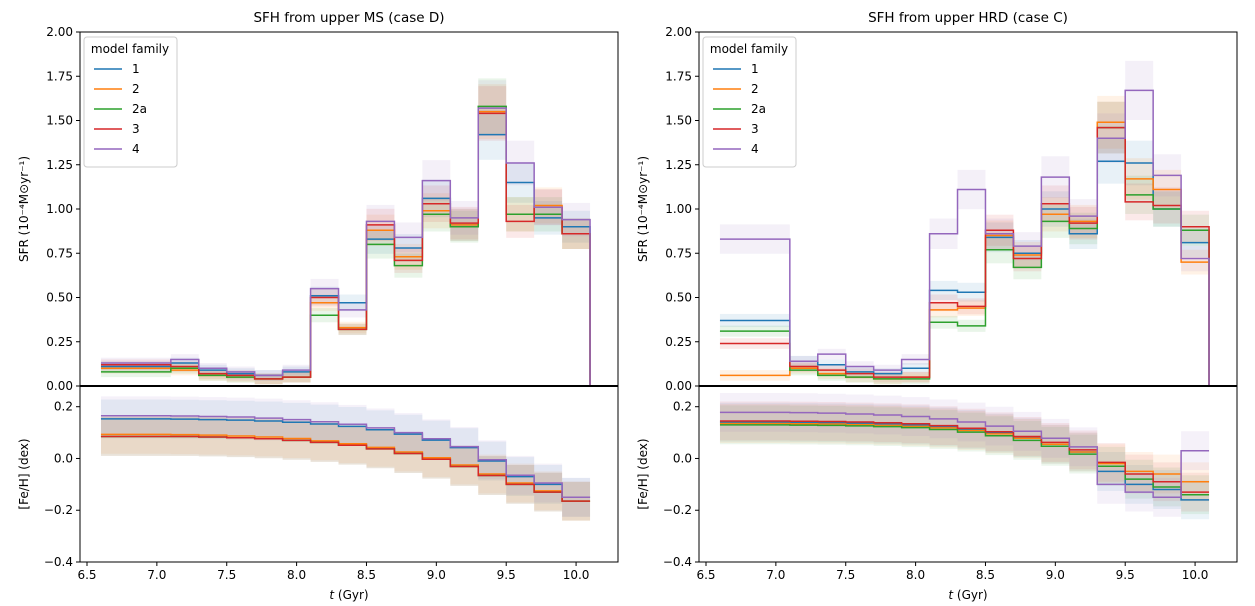 This screenshot has height=606, width=1255. What do you see at coordinates (348, 18) in the screenshot?
I see `chart-title: SFH from upper MS (case D)` at bounding box center [348, 18].